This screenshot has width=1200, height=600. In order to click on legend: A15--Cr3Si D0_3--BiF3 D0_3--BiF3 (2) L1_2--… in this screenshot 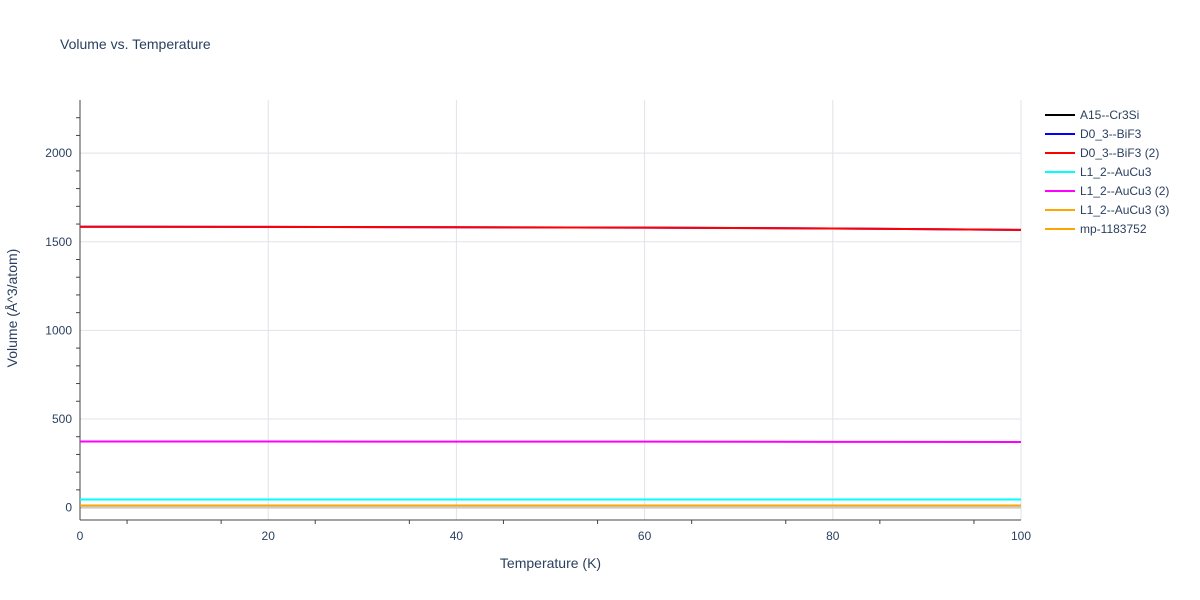, I will do `click(1107, 172)`.